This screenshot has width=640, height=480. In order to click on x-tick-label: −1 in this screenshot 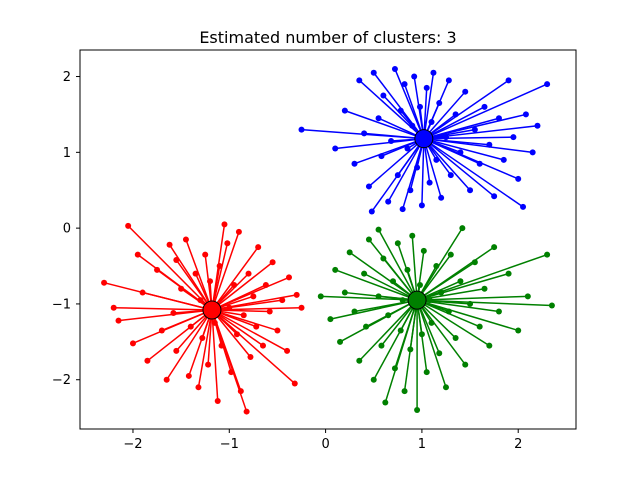, I will do `click(229, 444)`.